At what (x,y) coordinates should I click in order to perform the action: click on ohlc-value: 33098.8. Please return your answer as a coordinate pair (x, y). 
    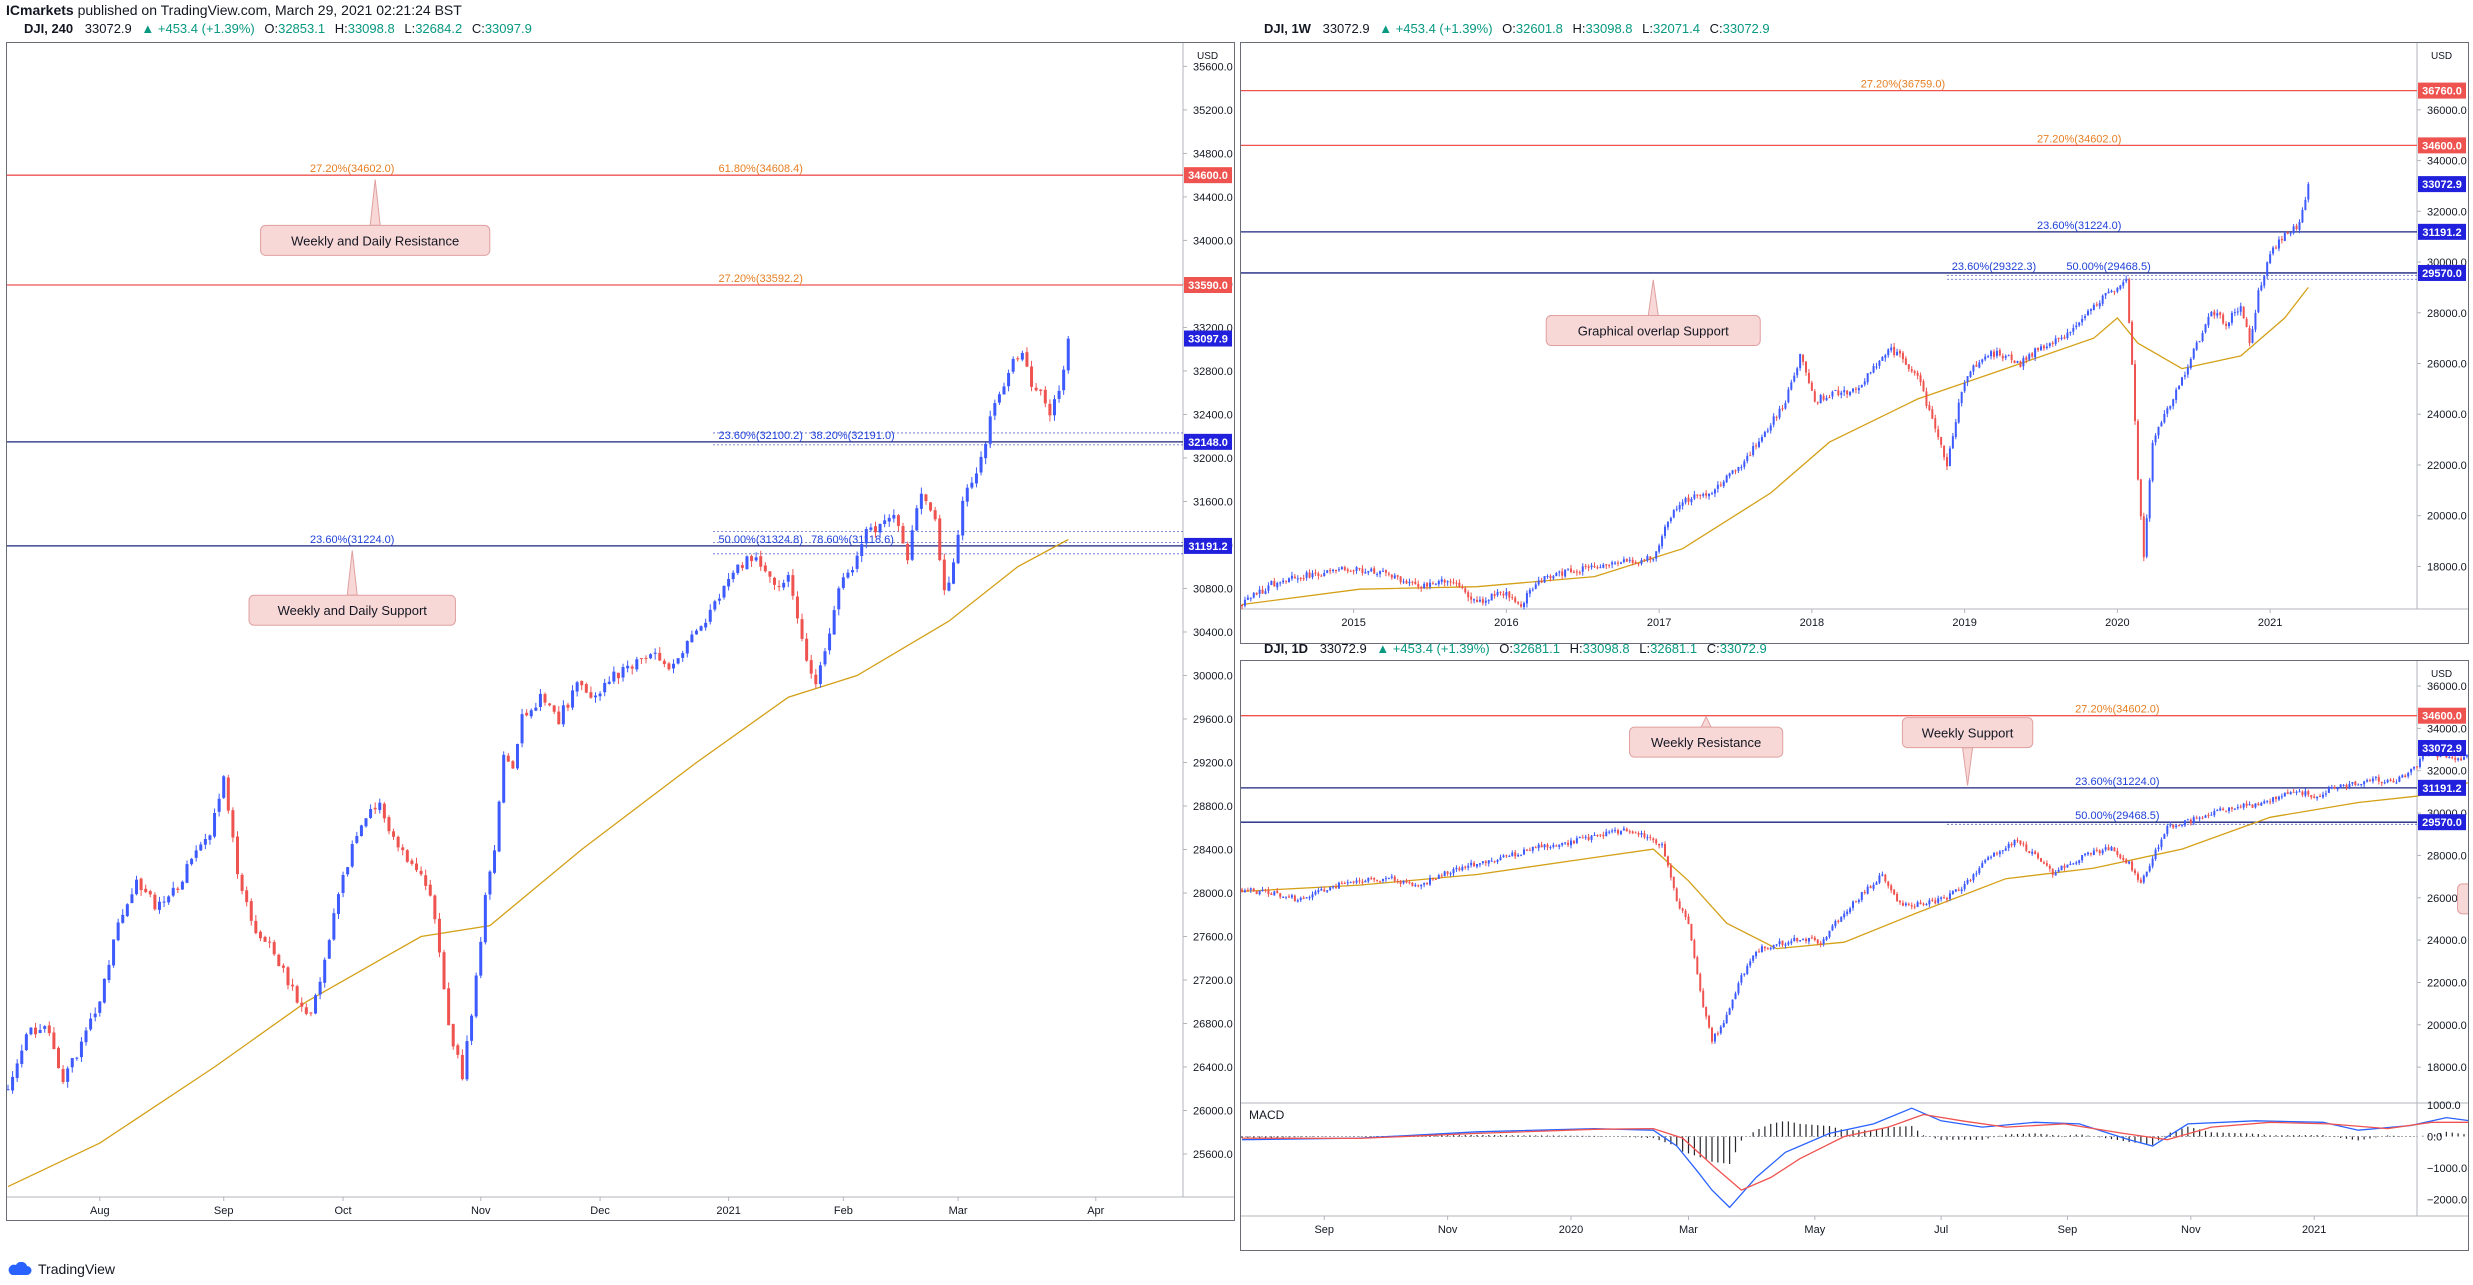
    Looking at the image, I should click on (371, 28).